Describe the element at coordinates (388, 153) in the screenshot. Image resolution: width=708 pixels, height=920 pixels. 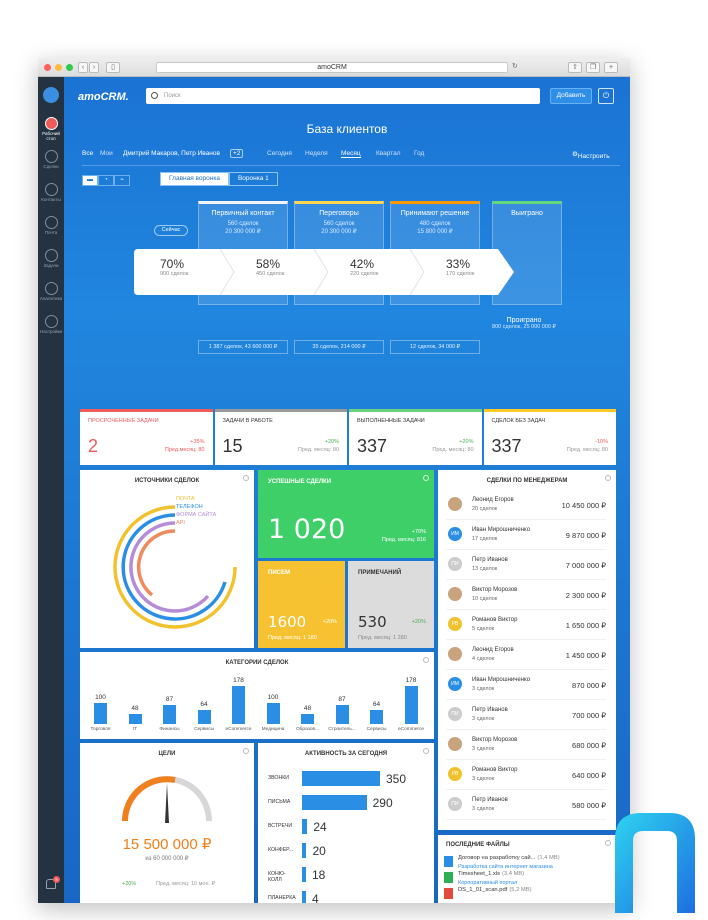
I see `period-quarter: Квартал` at that location.